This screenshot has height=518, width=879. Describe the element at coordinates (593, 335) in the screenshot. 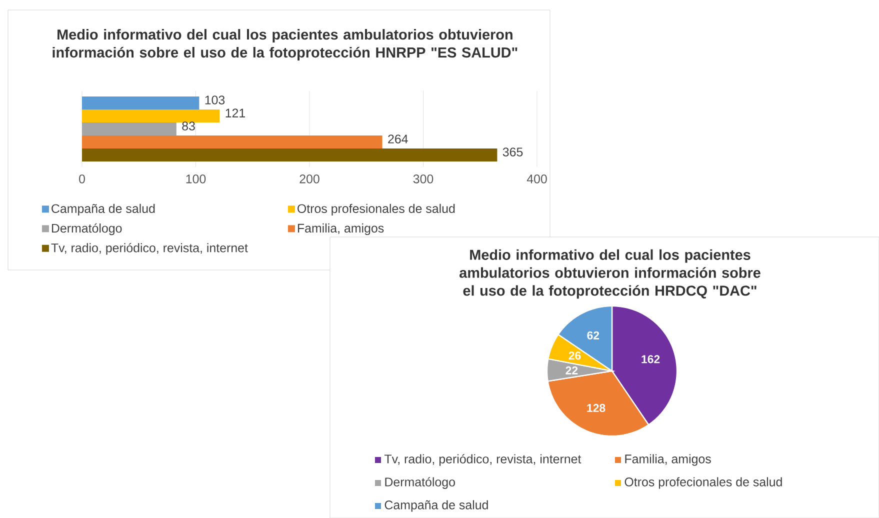

I see `data-label: 62` at that location.